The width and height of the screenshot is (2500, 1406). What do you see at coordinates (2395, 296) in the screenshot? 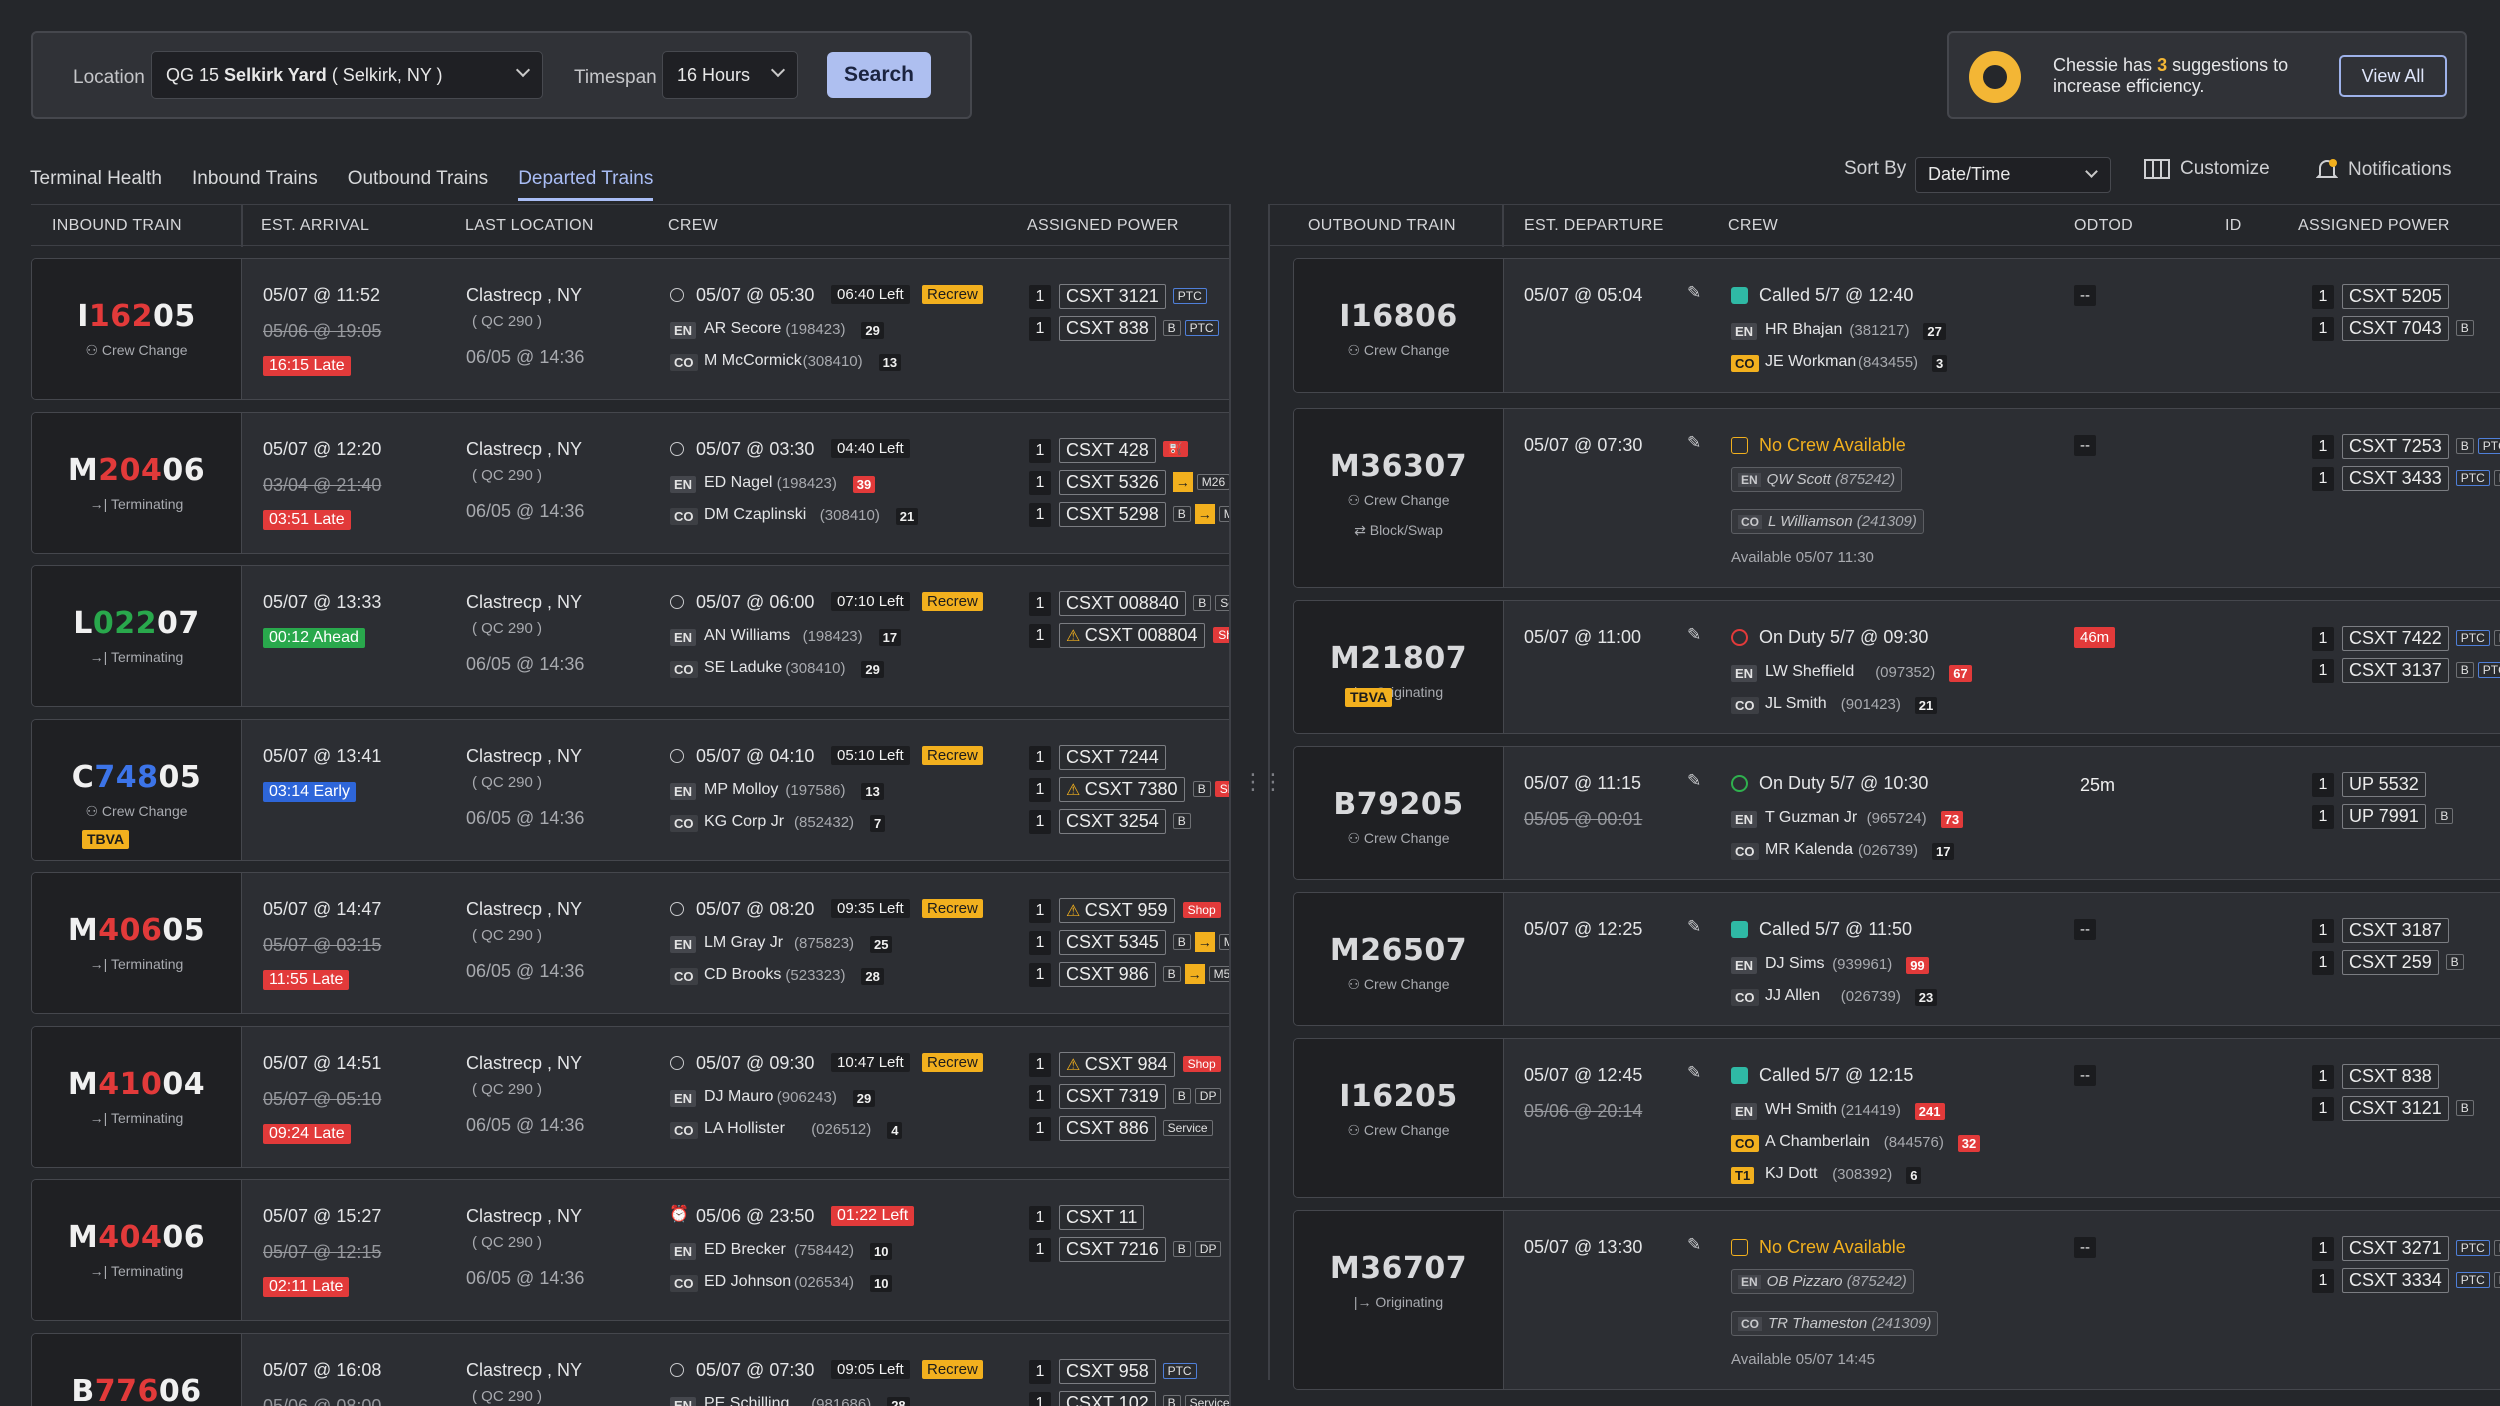
I see `locomotive-chip: CSXT 5205` at bounding box center [2395, 296].